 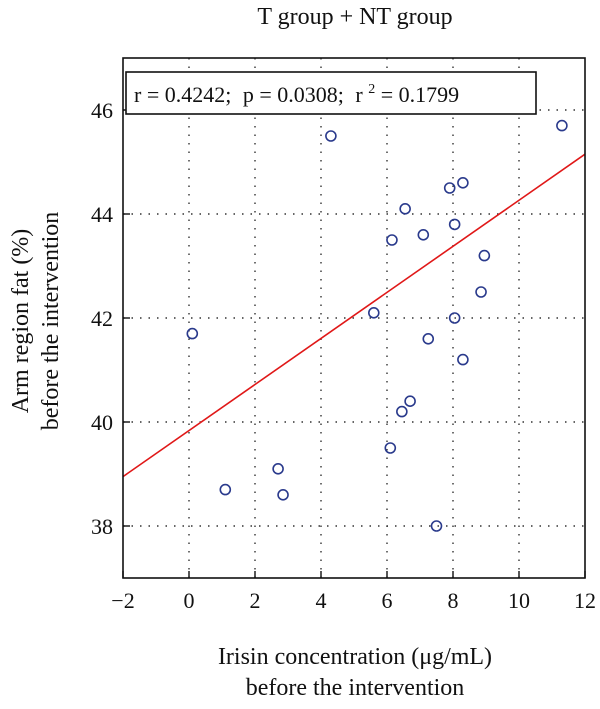 I want to click on r-stat: r = 0.4242;, so click(x=182, y=94).